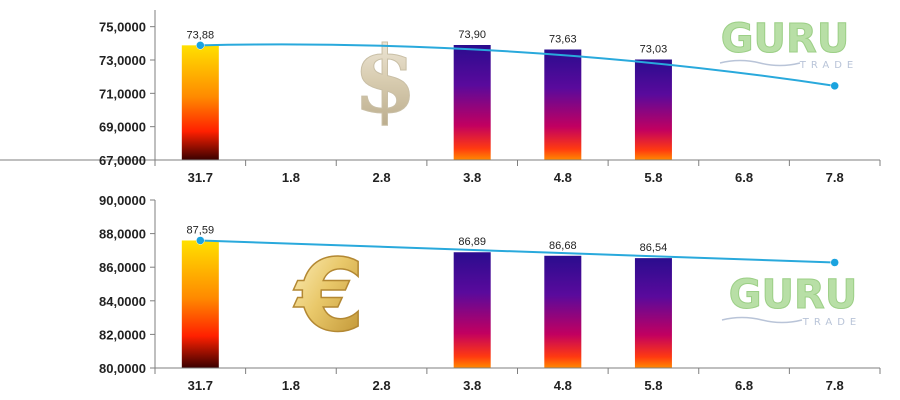 Image resolution: width=900 pixels, height=400 pixels. Describe the element at coordinates (122, 368) in the screenshot. I see `y-tick-label: 80,0000` at that location.